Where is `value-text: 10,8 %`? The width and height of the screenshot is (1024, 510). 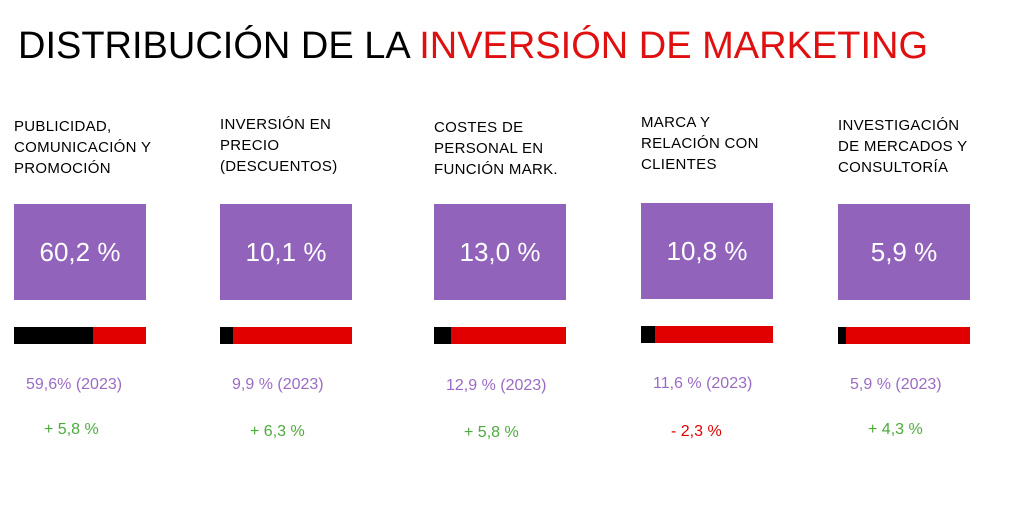 value-text: 10,8 % is located at coordinates (707, 250).